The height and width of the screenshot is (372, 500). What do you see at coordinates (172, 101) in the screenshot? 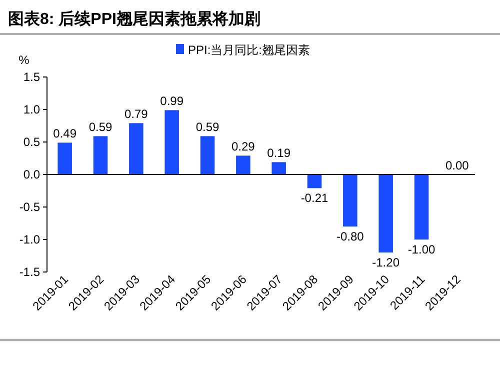
I see `data-label: 0.99` at bounding box center [172, 101].